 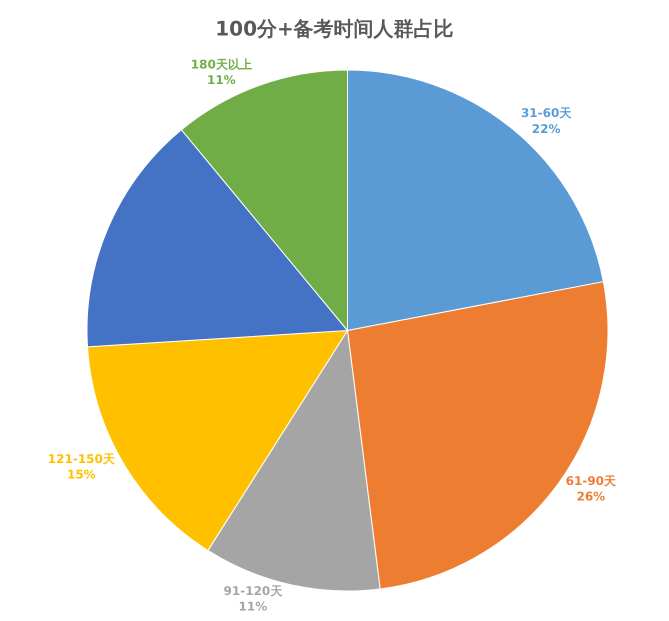 What do you see at coordinates (546, 129) in the screenshot?
I see `data-label: 22%` at bounding box center [546, 129].